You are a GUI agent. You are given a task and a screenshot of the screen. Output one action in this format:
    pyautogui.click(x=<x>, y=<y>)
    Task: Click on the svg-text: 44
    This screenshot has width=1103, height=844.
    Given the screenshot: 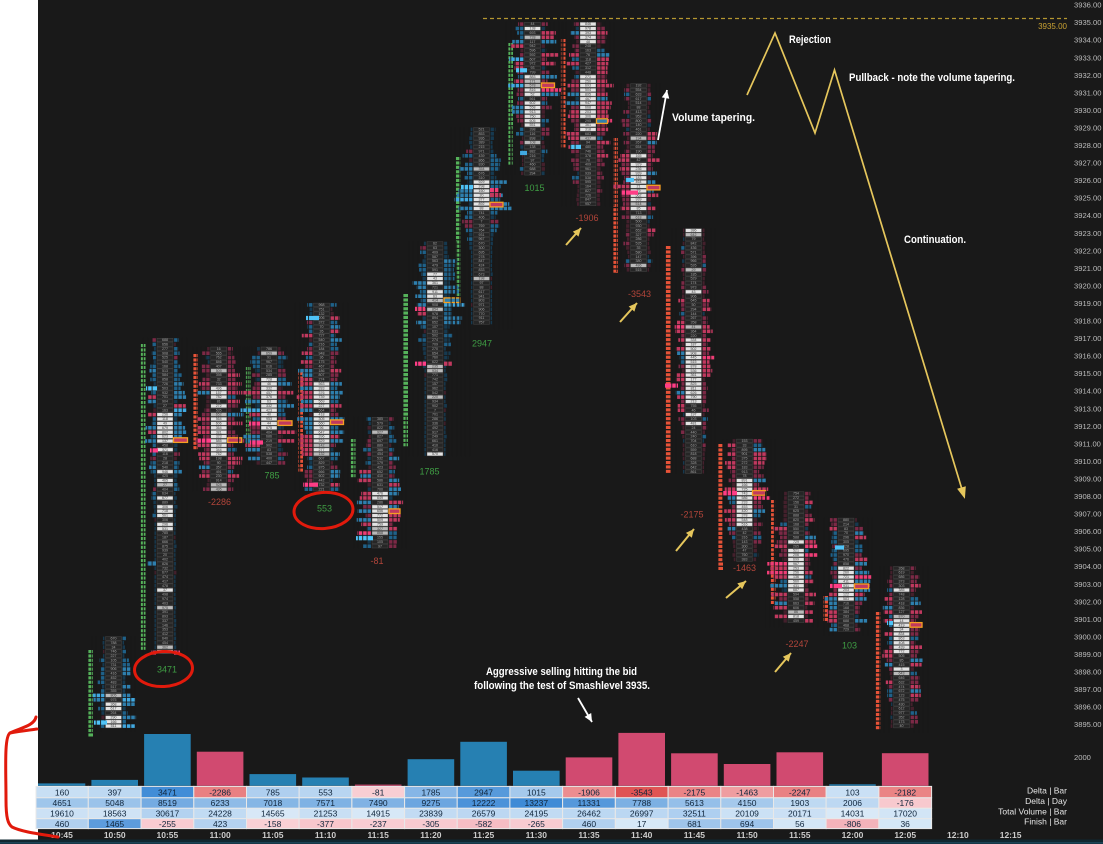 What is the action you would take?
    pyautogui.click(x=269, y=424)
    